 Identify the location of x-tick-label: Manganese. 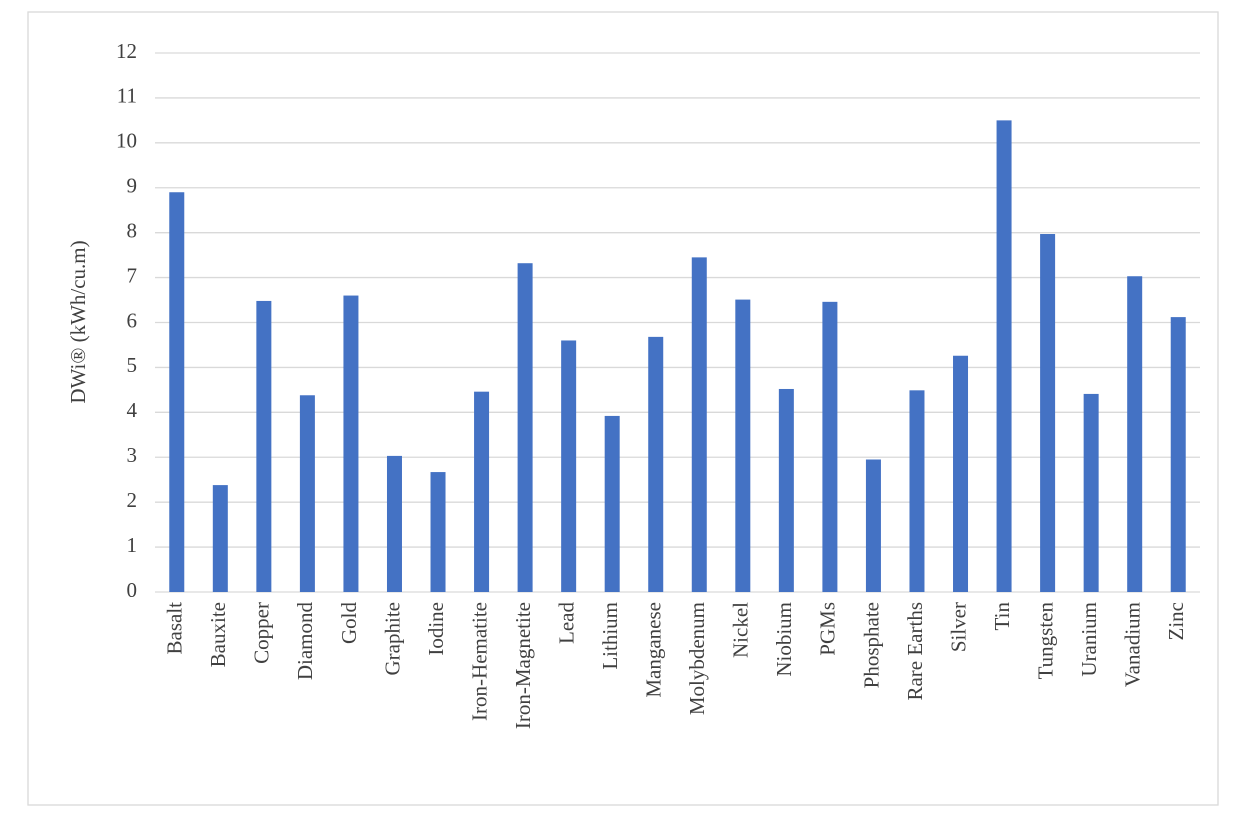
(654, 650).